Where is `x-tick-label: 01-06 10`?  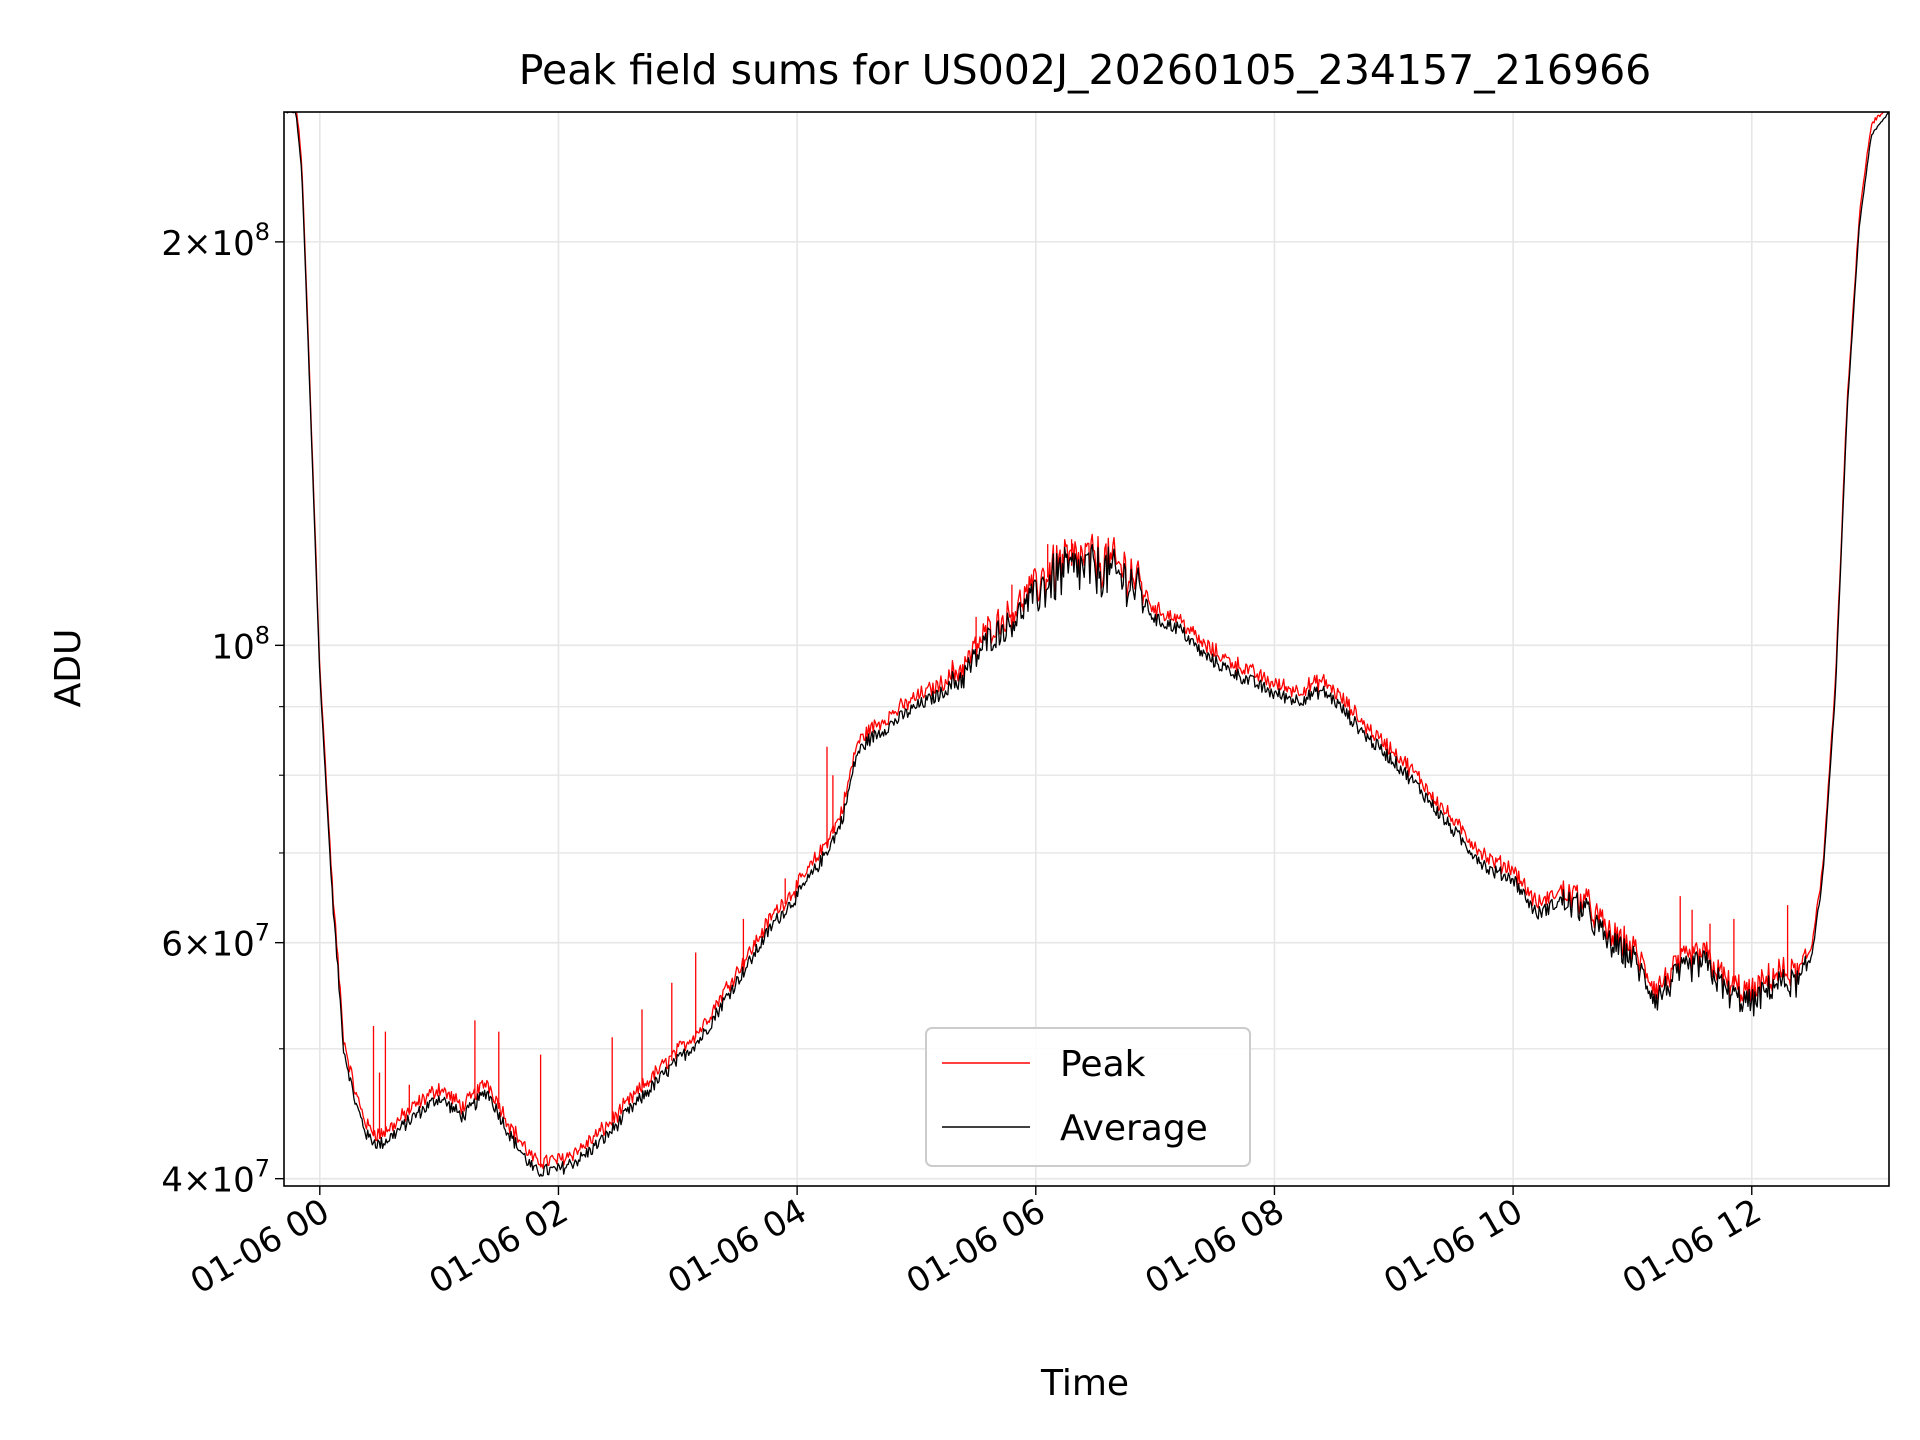 x-tick-label: 01-06 10 is located at coordinates (1453, 1246).